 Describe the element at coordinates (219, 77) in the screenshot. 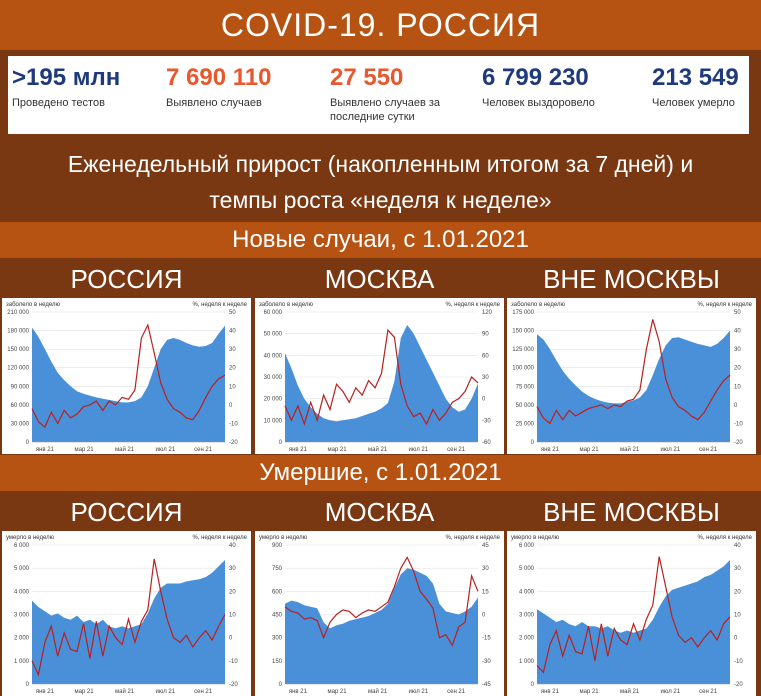

I see `stat-cases-value: 7 690 110` at that location.